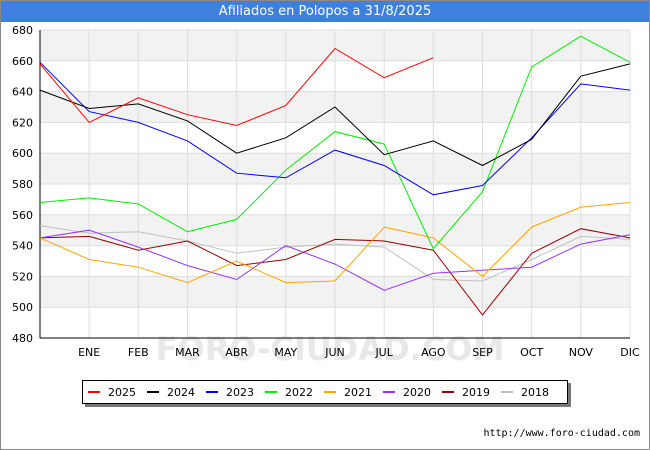  I want to click on x-tick-label: DIC, so click(630, 352).